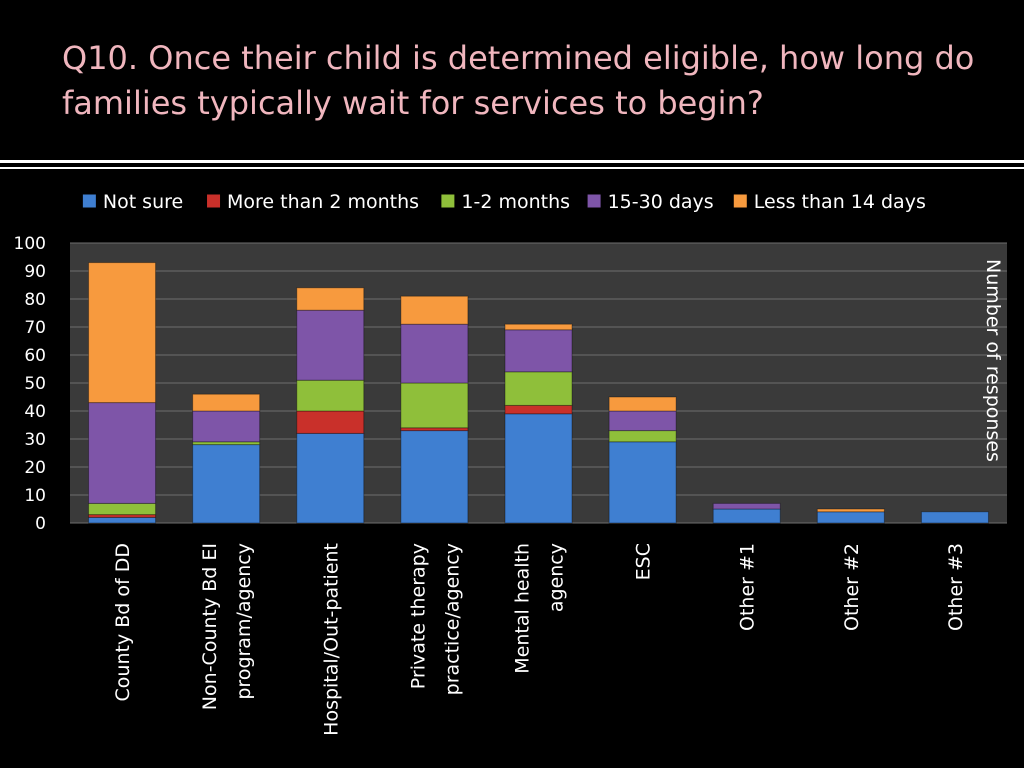 This screenshot has width=1024, height=768. Describe the element at coordinates (35, 384) in the screenshot. I see `y-tick-label: 50` at that location.